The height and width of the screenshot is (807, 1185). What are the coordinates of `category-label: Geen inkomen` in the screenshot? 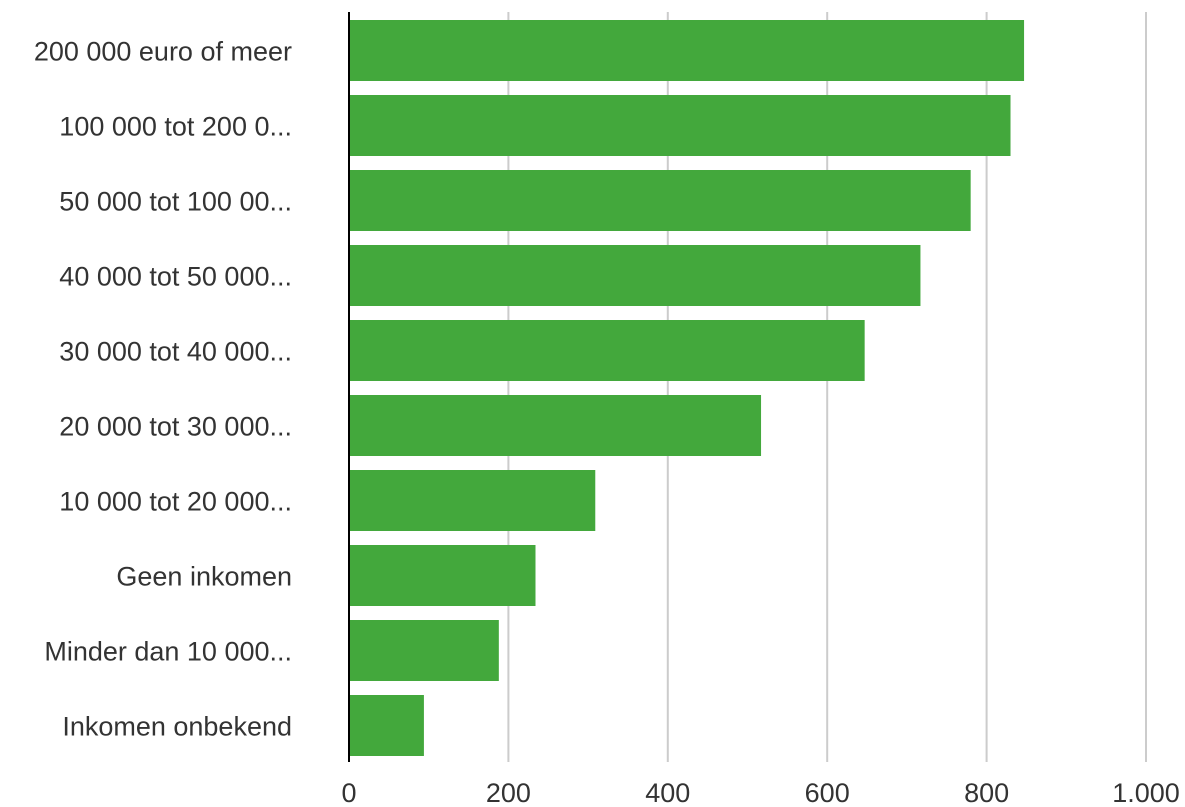 It's located at (204, 577).